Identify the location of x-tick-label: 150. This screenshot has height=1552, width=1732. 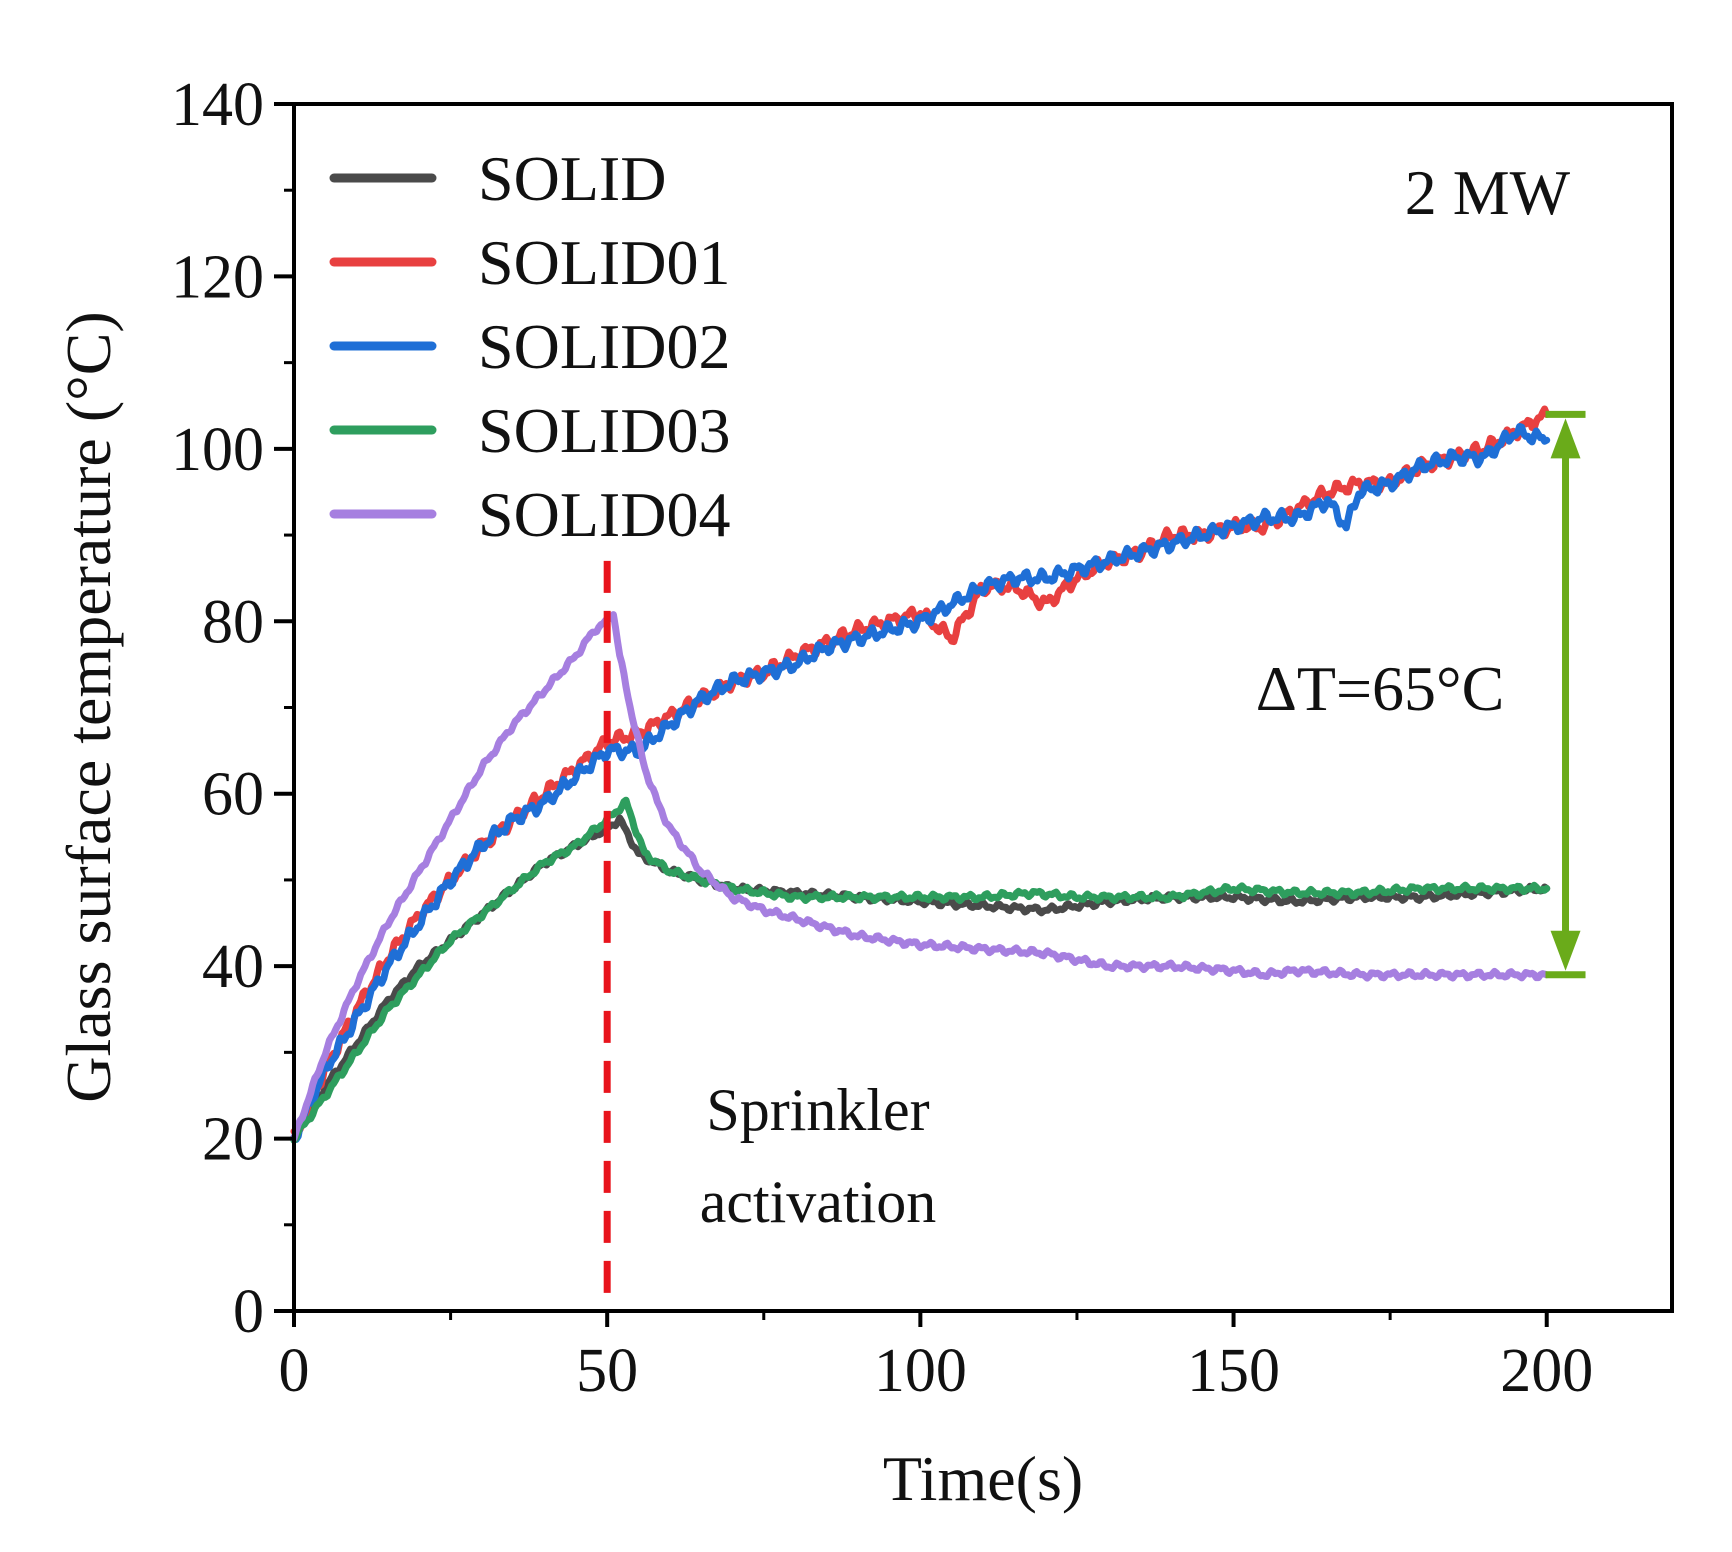
(1233, 1371).